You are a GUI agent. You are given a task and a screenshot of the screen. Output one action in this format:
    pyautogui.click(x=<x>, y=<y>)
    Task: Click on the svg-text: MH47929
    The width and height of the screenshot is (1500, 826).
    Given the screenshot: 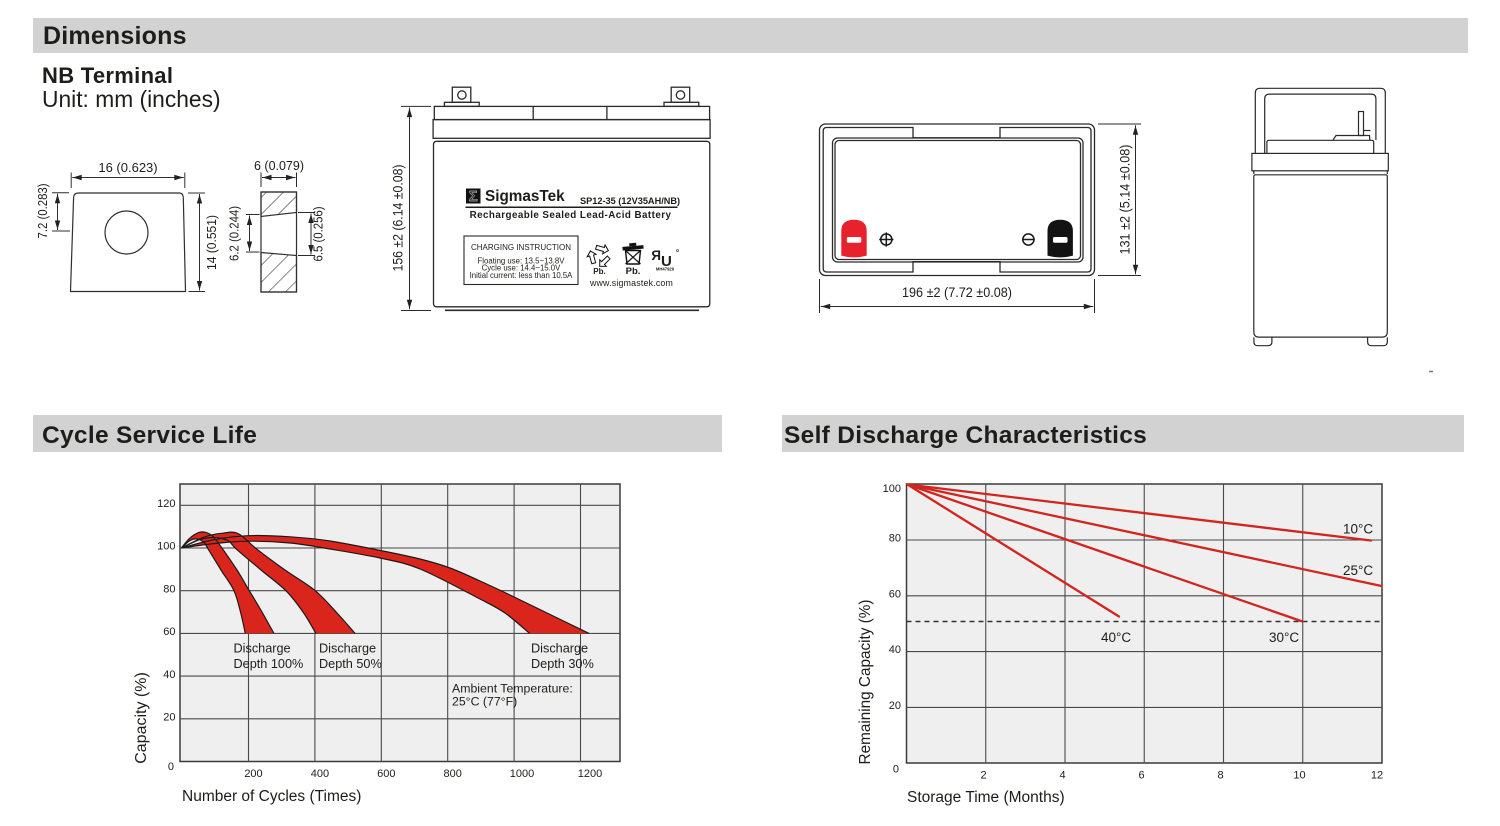 What is the action you would take?
    pyautogui.click(x=665, y=269)
    